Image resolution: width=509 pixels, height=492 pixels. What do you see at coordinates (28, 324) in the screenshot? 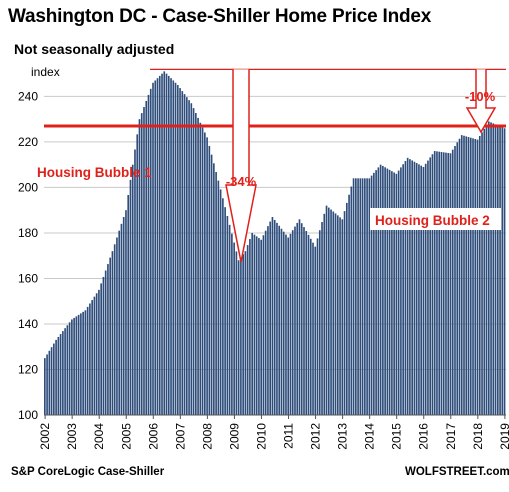
I see `y-tick-label: 140` at bounding box center [28, 324].